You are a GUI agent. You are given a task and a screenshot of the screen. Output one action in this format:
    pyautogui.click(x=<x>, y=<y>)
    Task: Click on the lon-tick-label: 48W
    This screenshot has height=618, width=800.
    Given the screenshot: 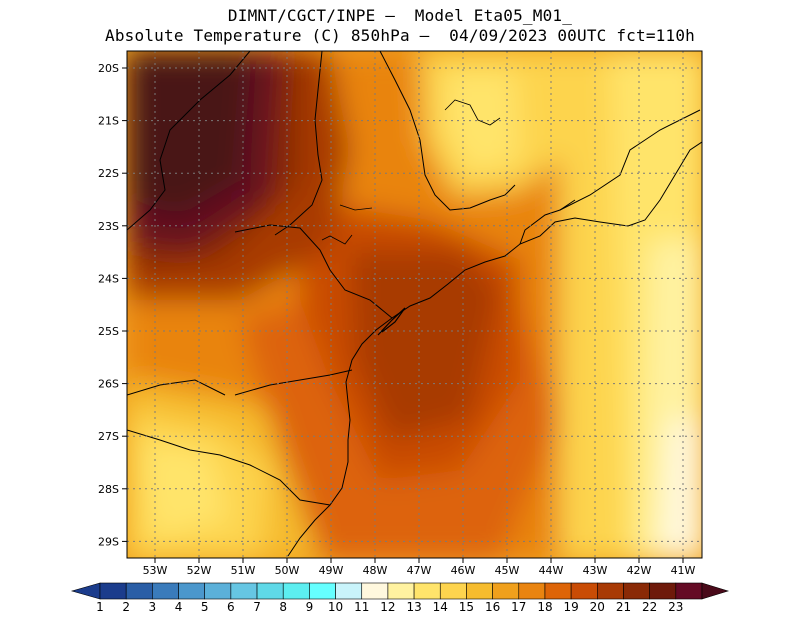 What is the action you would take?
    pyautogui.click(x=375, y=570)
    